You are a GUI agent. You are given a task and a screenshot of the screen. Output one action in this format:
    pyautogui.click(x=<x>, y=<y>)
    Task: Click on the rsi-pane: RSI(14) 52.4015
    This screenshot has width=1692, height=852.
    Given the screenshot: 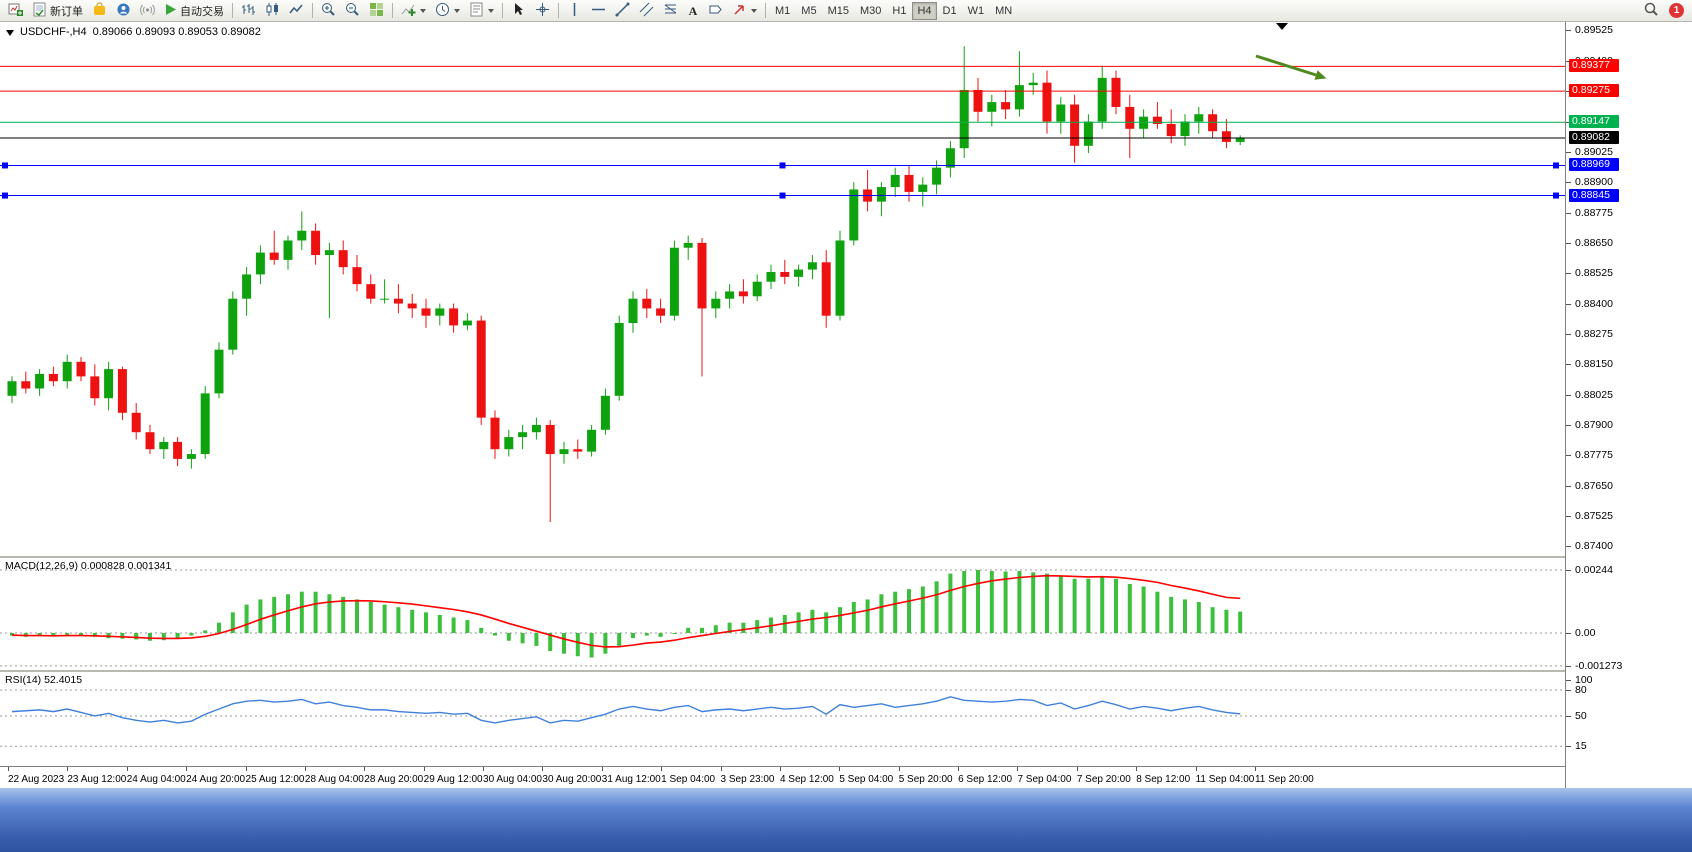 What is the action you would take?
    pyautogui.click(x=782, y=719)
    